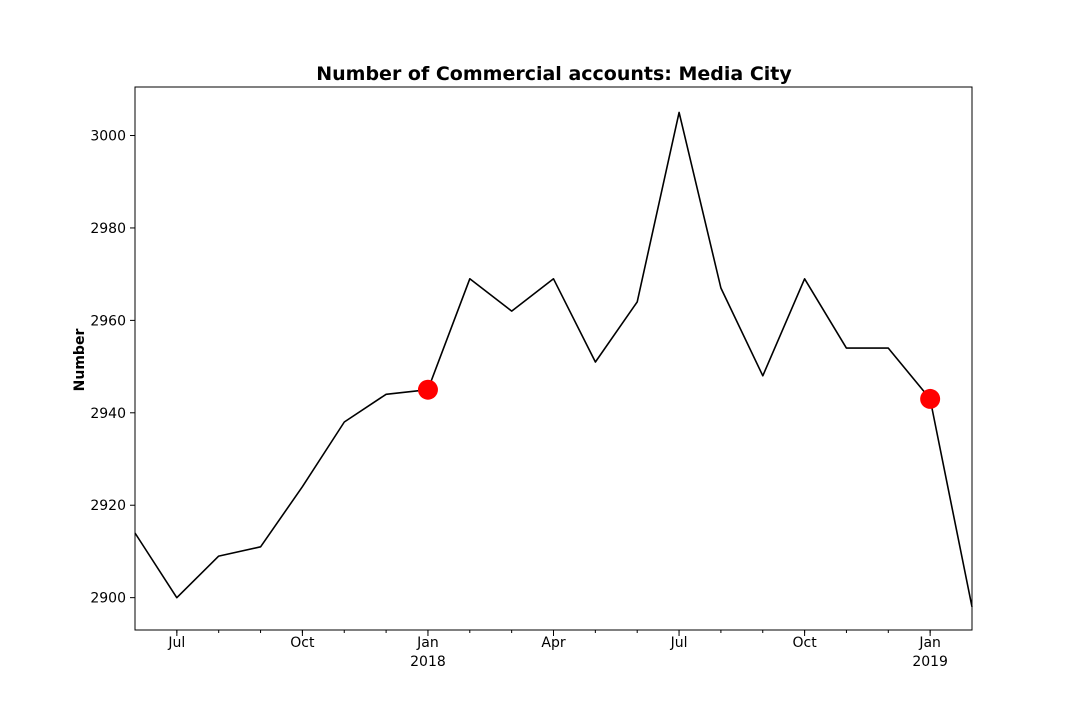  What do you see at coordinates (108, 137) in the screenshot?
I see `y-tick-label: 3000` at bounding box center [108, 137].